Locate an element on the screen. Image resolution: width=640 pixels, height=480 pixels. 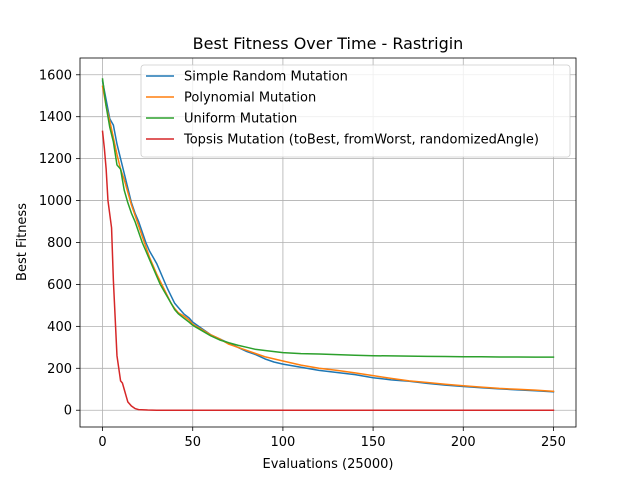
y-tick-label: 1600 is located at coordinates (55, 75).